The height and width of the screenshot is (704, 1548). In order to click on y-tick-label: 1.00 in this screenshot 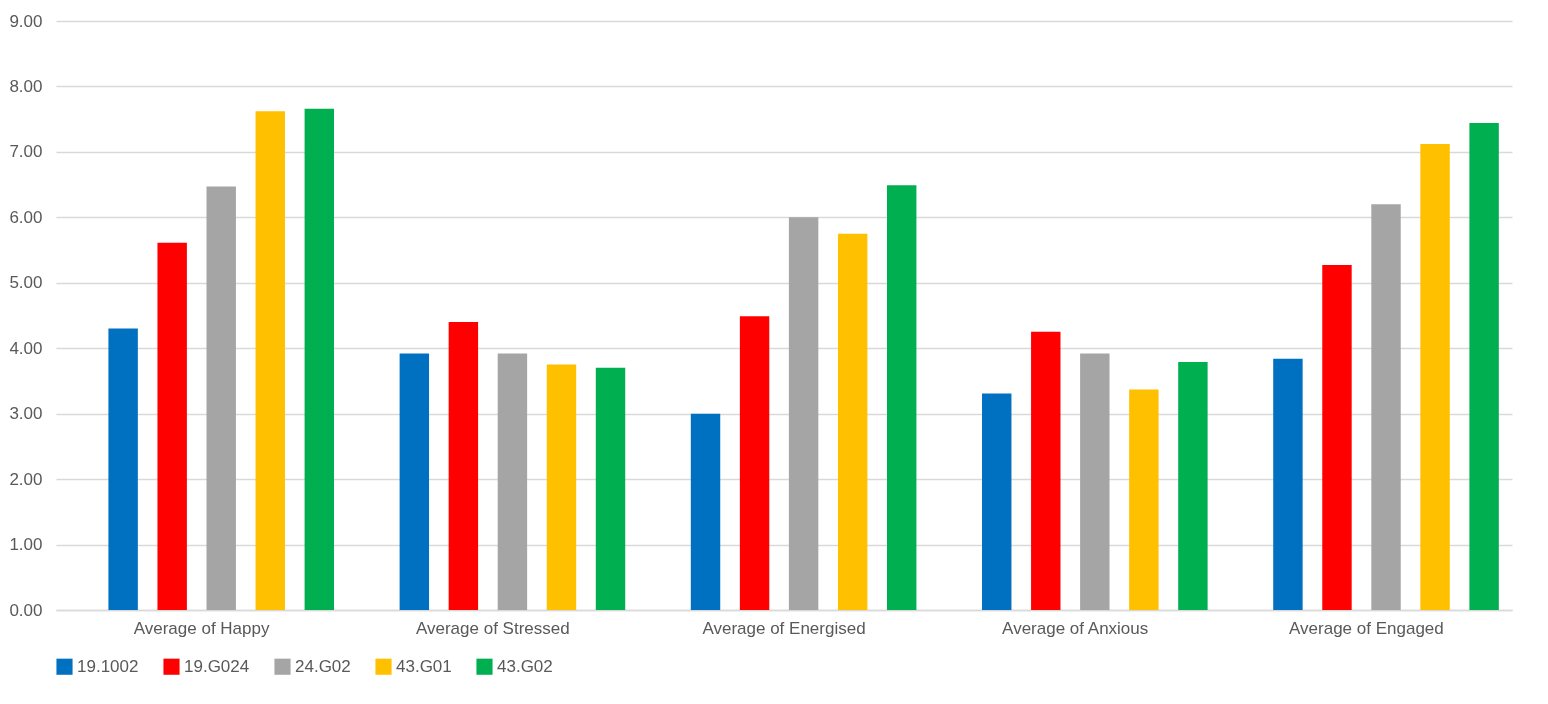, I will do `click(26, 545)`.